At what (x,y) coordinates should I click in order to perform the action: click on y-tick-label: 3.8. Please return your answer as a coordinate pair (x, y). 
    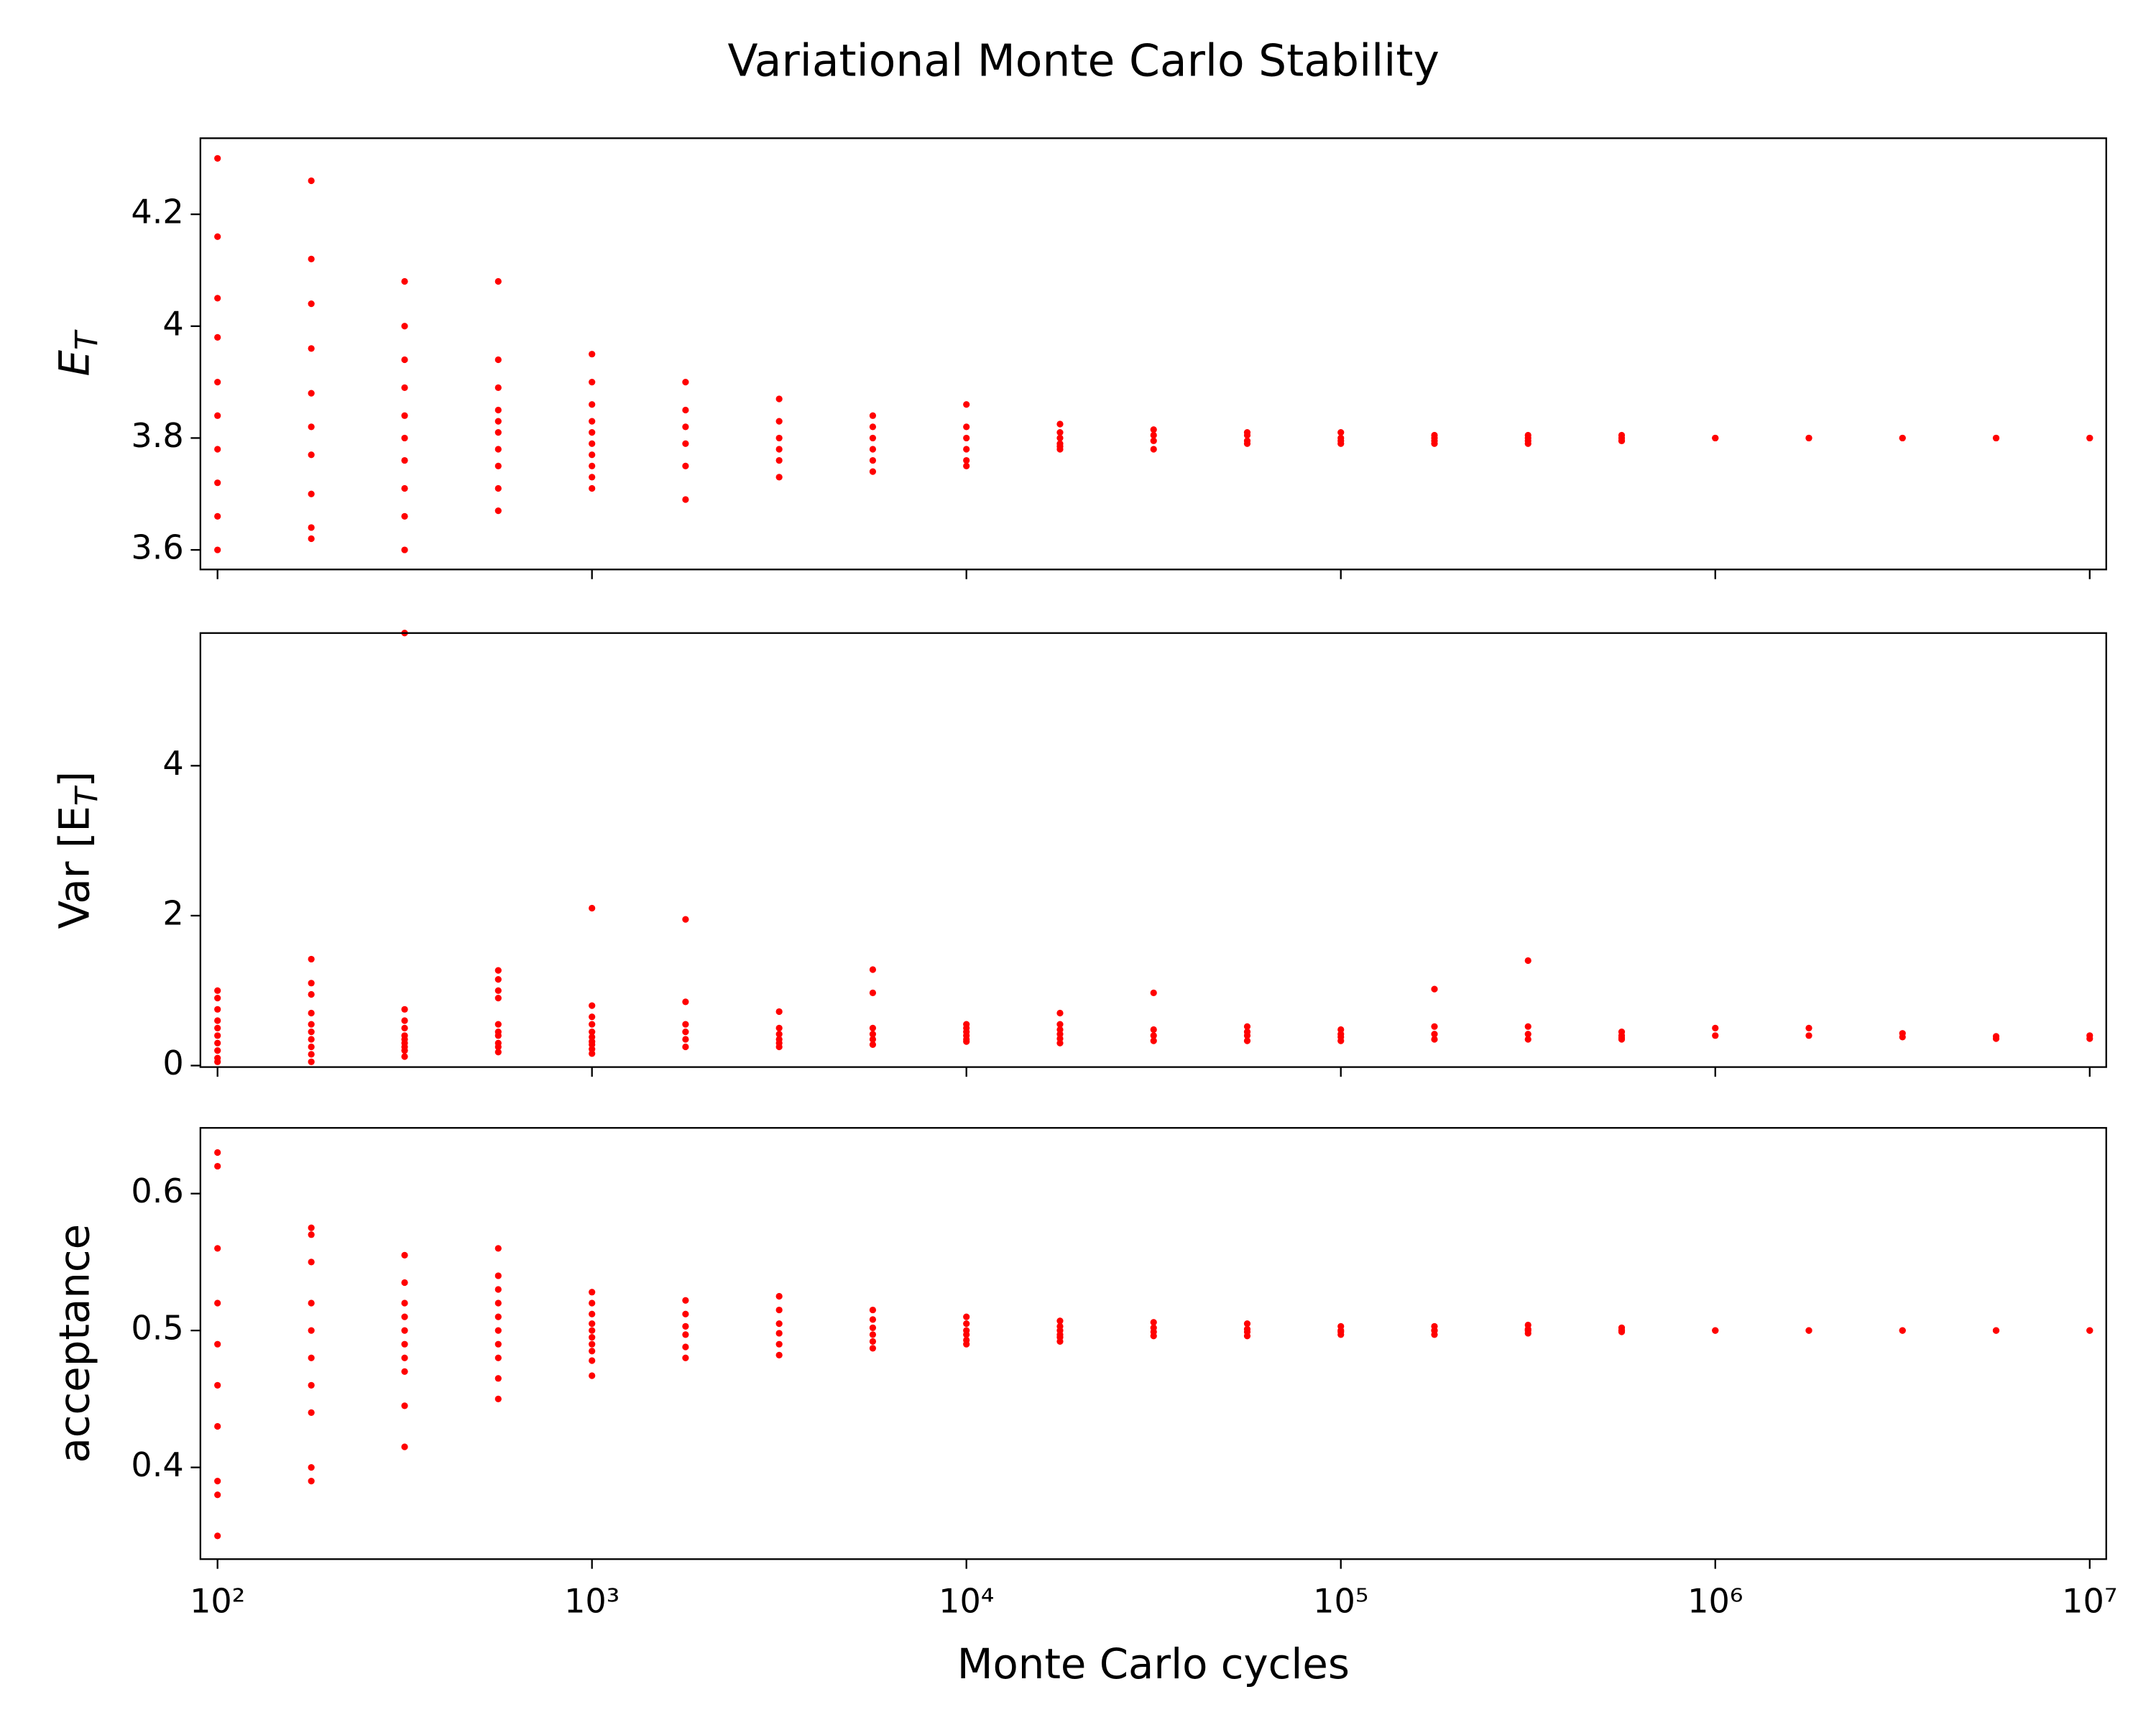
    Looking at the image, I should click on (157, 435).